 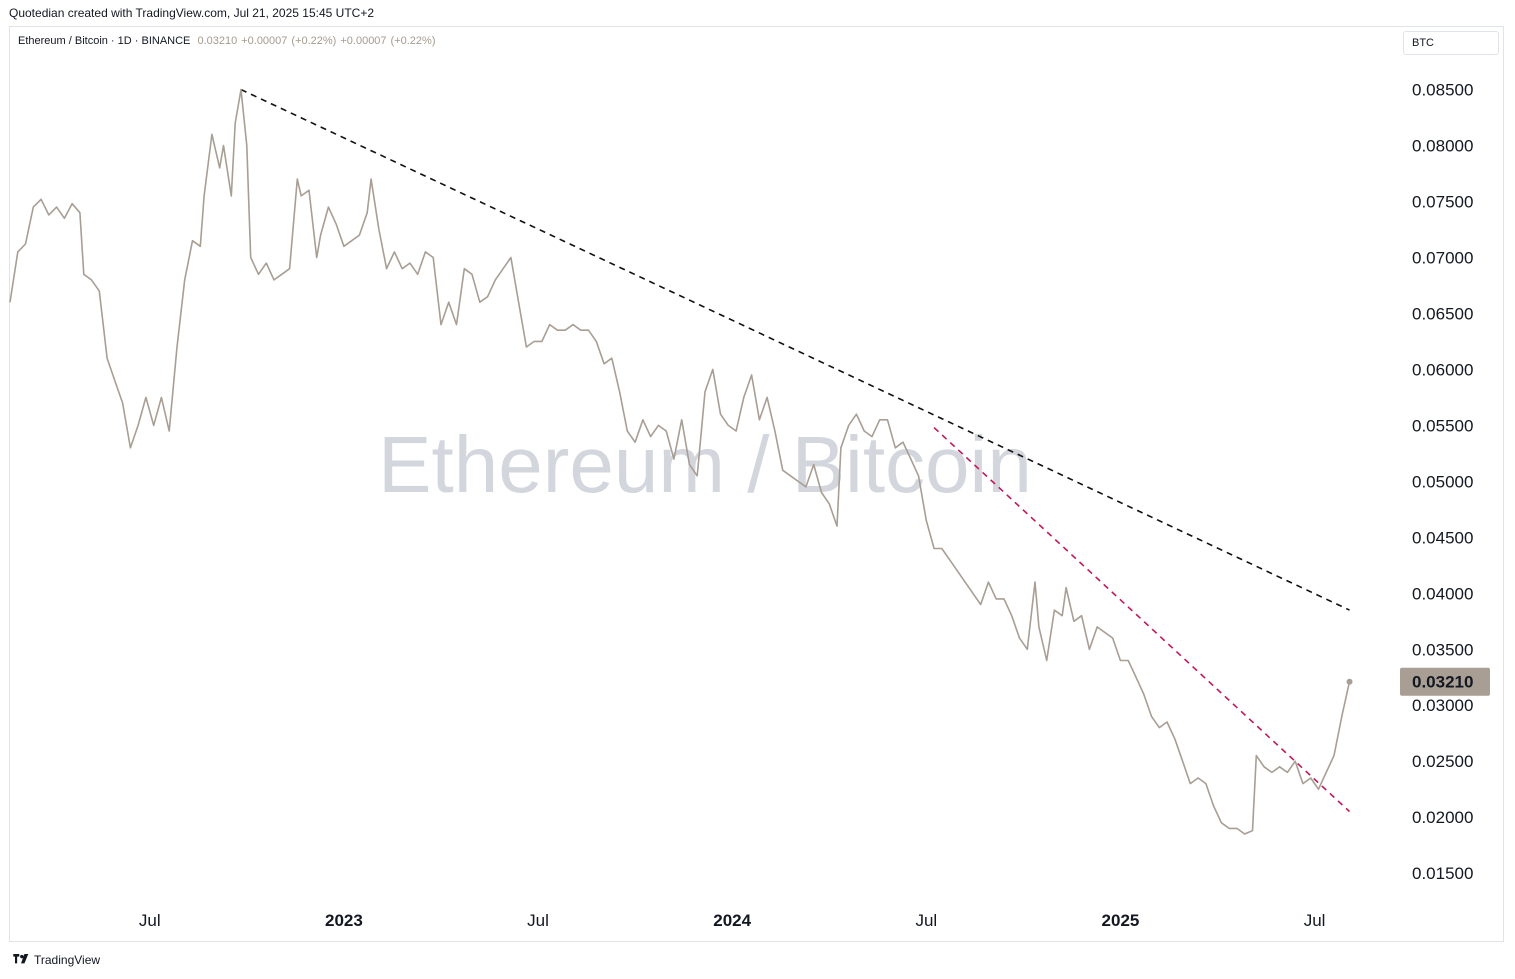 I want to click on y-tick-label: 0.06000, so click(x=1442, y=369).